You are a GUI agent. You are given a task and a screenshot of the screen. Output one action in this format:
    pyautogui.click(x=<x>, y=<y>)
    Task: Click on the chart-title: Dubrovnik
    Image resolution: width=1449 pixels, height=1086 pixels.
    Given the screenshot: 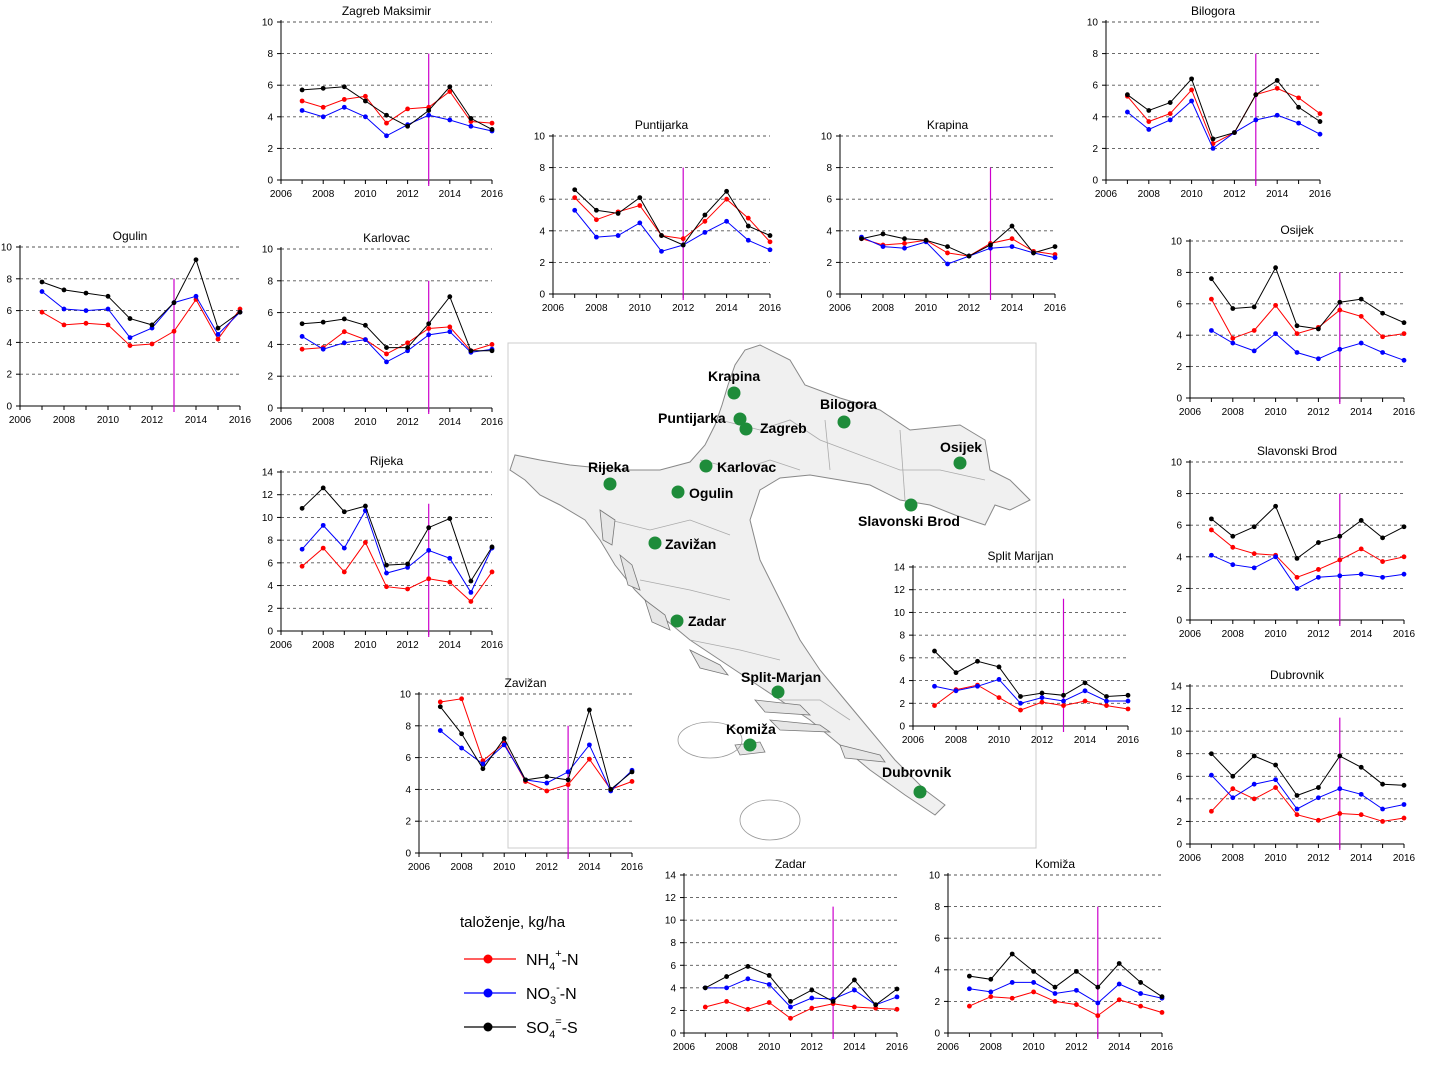 What is the action you would take?
    pyautogui.click(x=1297, y=675)
    